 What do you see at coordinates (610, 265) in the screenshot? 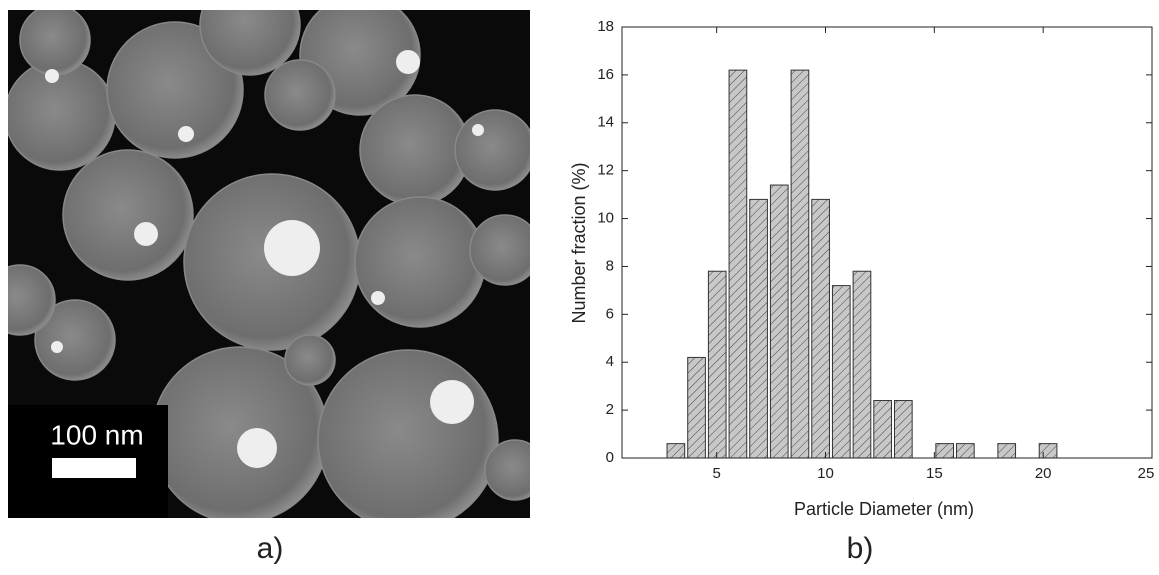
I see `y-tick-label: 8` at bounding box center [610, 265].